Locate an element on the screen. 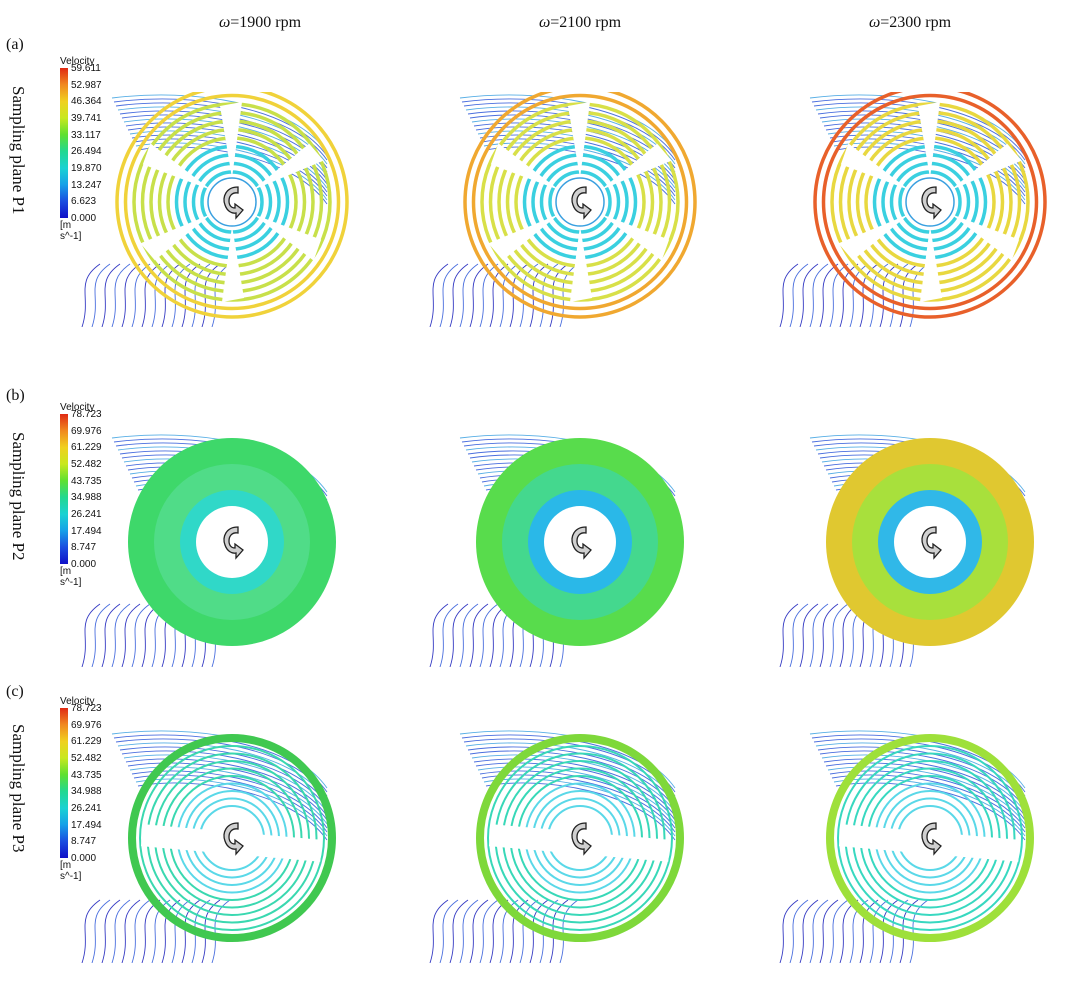 The height and width of the screenshot is (1001, 1078). row-label-p2: Sampling plane P2 is located at coordinates (18, 496).